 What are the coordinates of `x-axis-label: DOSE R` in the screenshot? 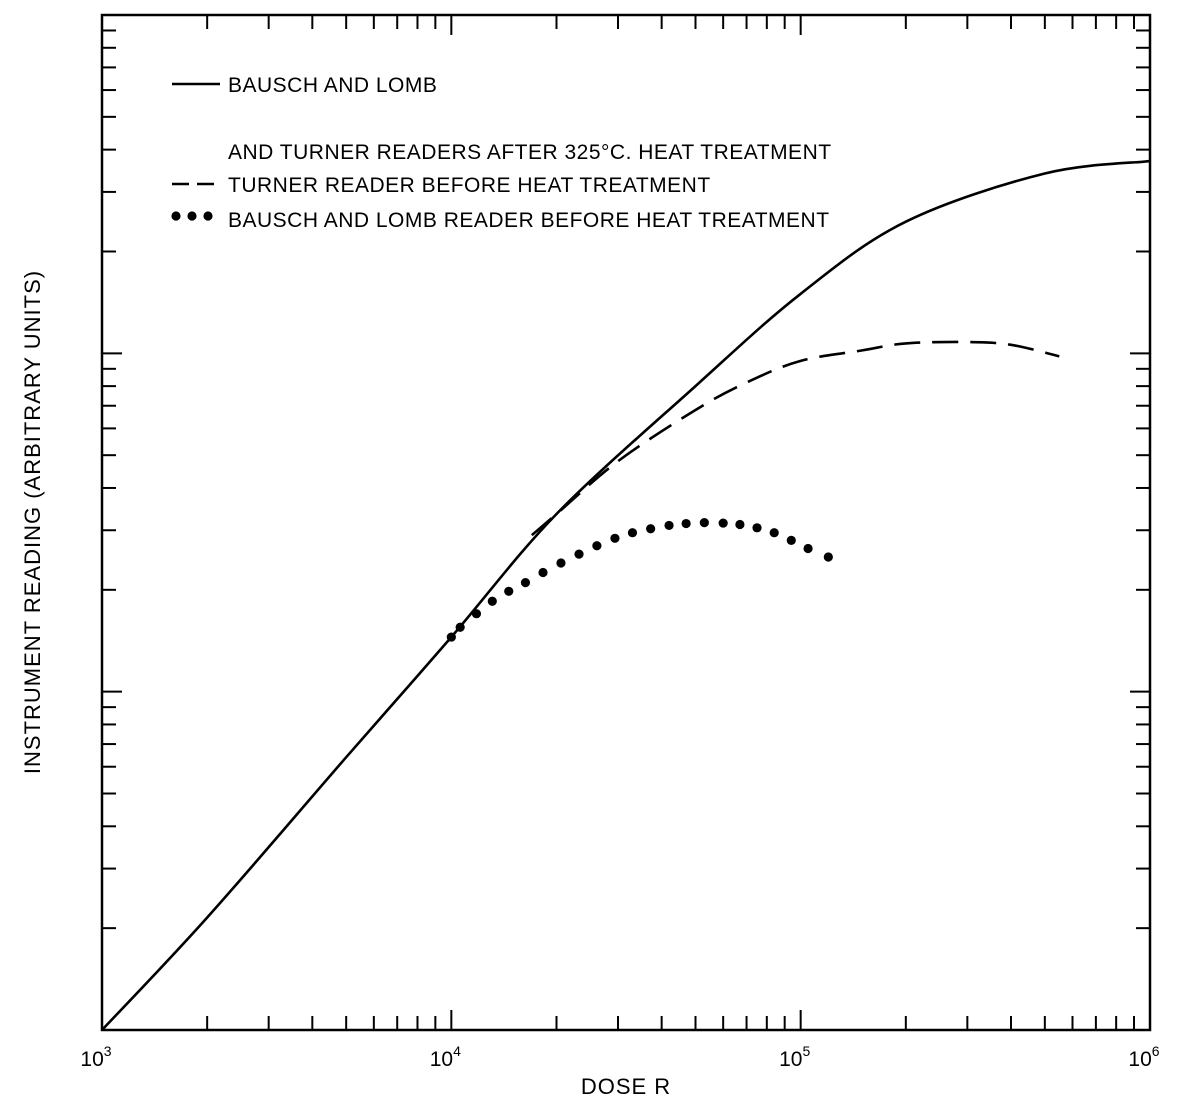 It's located at (626, 1086).